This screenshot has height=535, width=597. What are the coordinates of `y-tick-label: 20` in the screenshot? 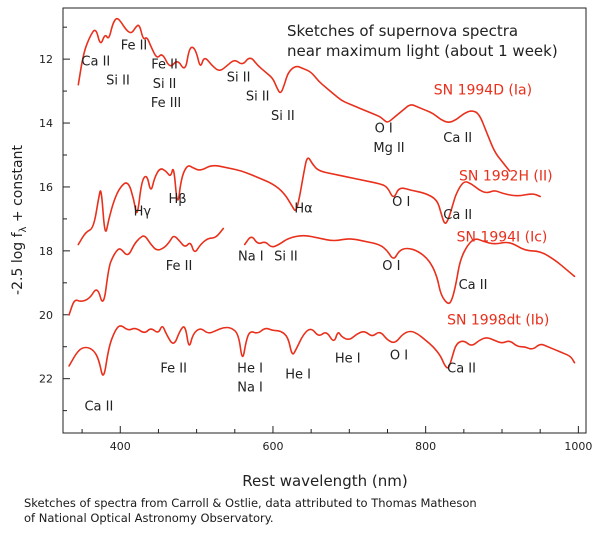 It's located at (46, 315).